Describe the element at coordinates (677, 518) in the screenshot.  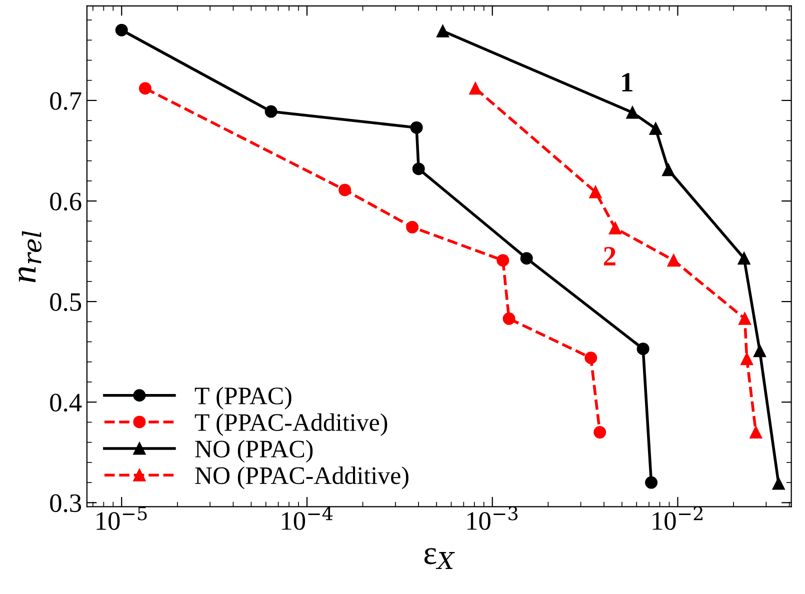
I see `x-tick-label: 10$^{−2}$` at that location.